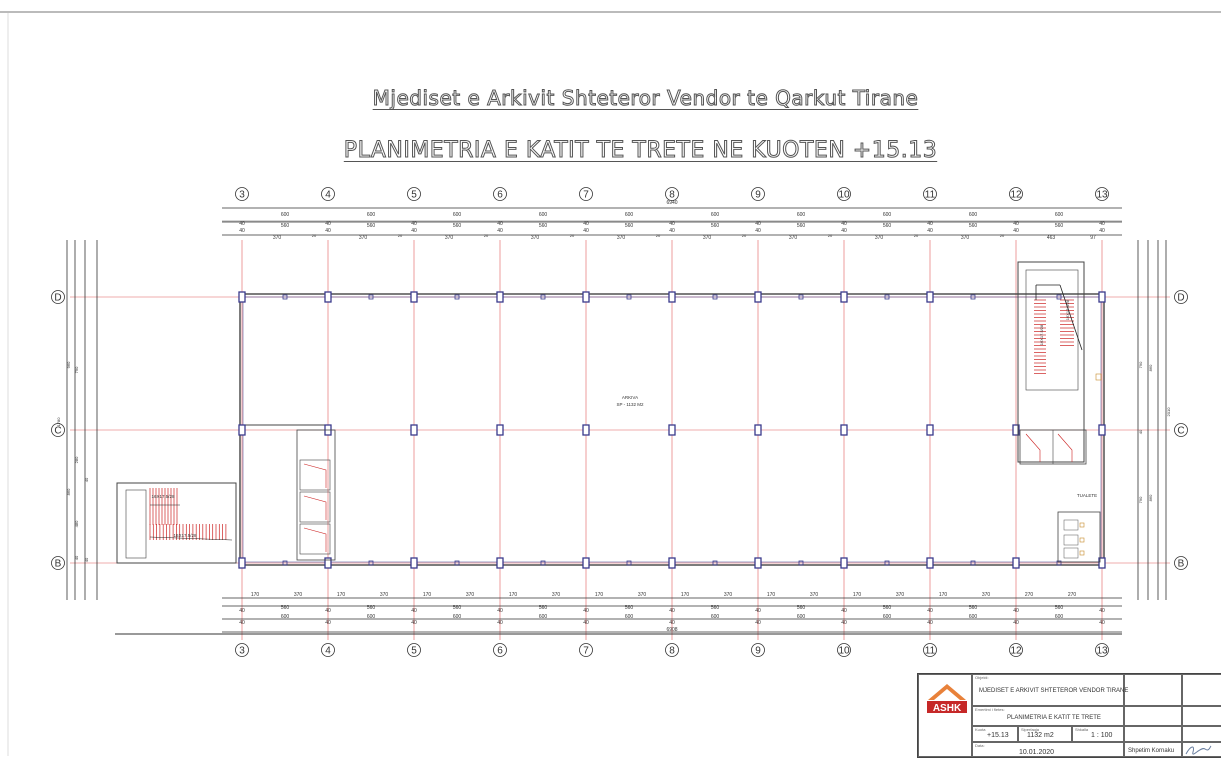 The image size is (1221, 762). I want to click on grid-row-label: C, so click(1180, 431).